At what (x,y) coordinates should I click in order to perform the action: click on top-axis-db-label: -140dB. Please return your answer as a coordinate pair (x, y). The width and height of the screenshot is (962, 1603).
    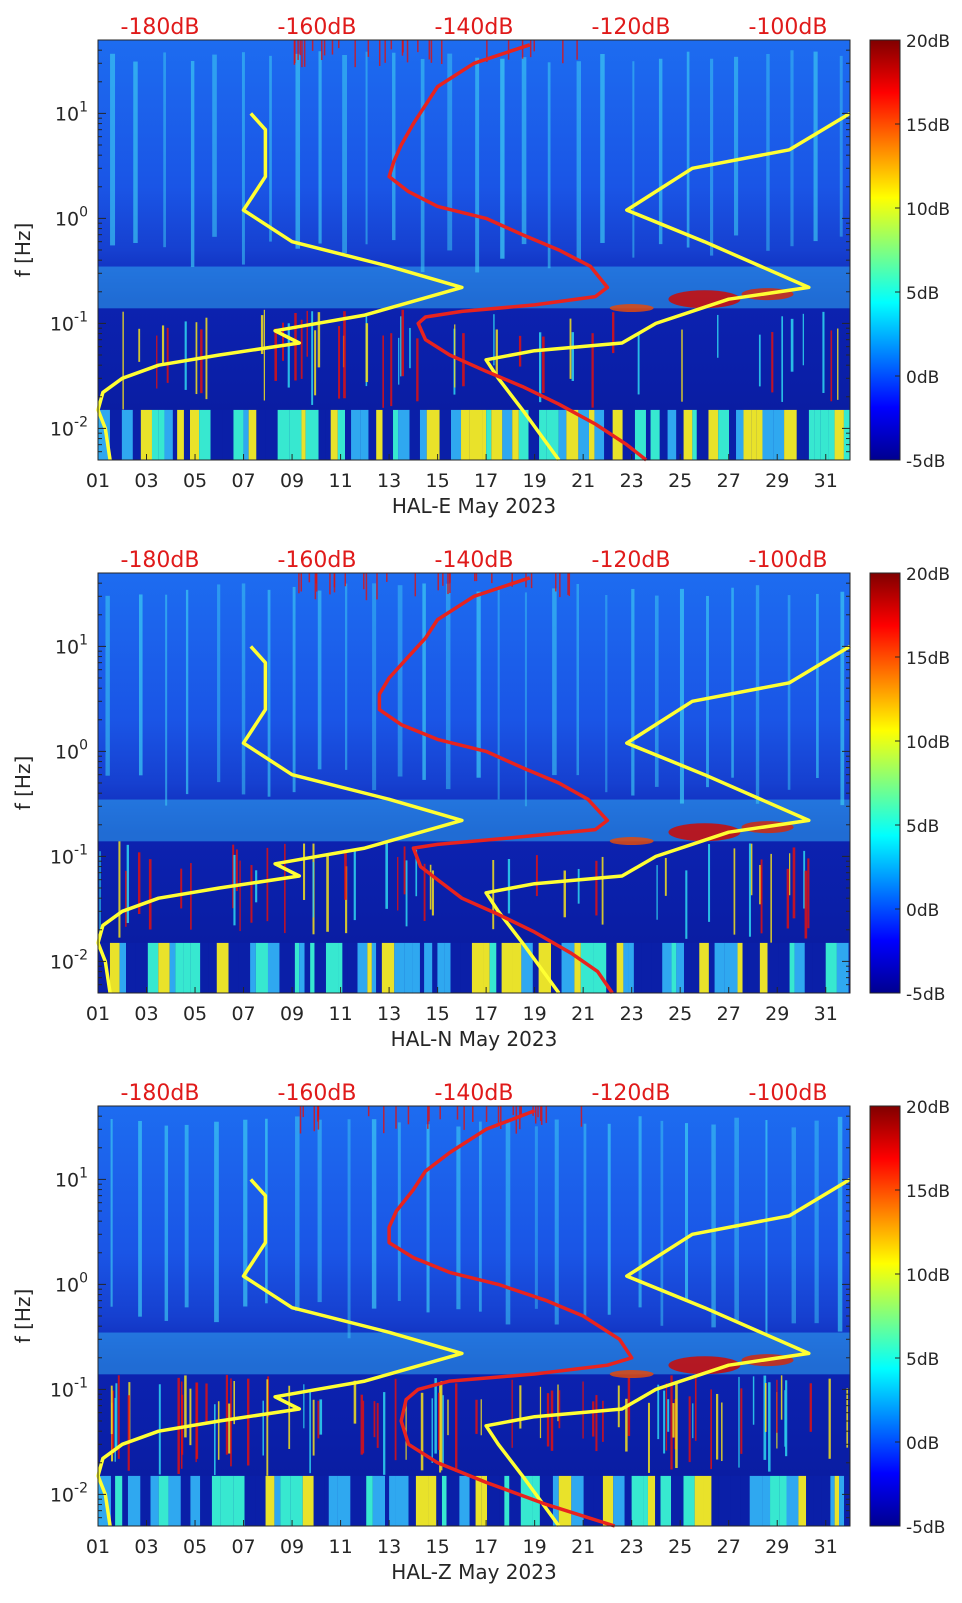
    Looking at the image, I should click on (474, 27).